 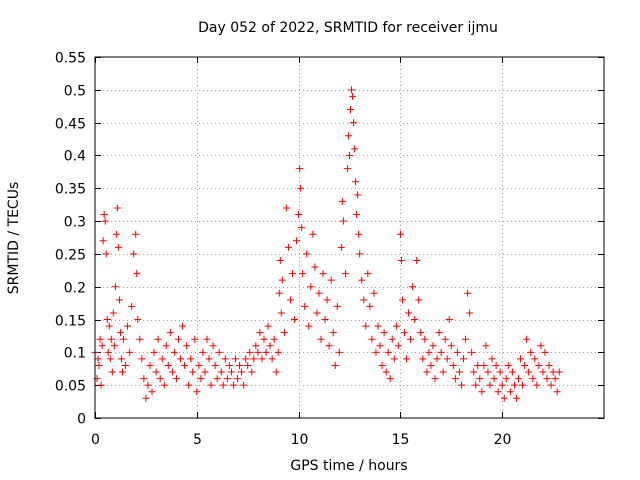 What do you see at coordinates (14, 238) in the screenshot?
I see `y-axis-label: SRMTID / TECUs` at bounding box center [14, 238].